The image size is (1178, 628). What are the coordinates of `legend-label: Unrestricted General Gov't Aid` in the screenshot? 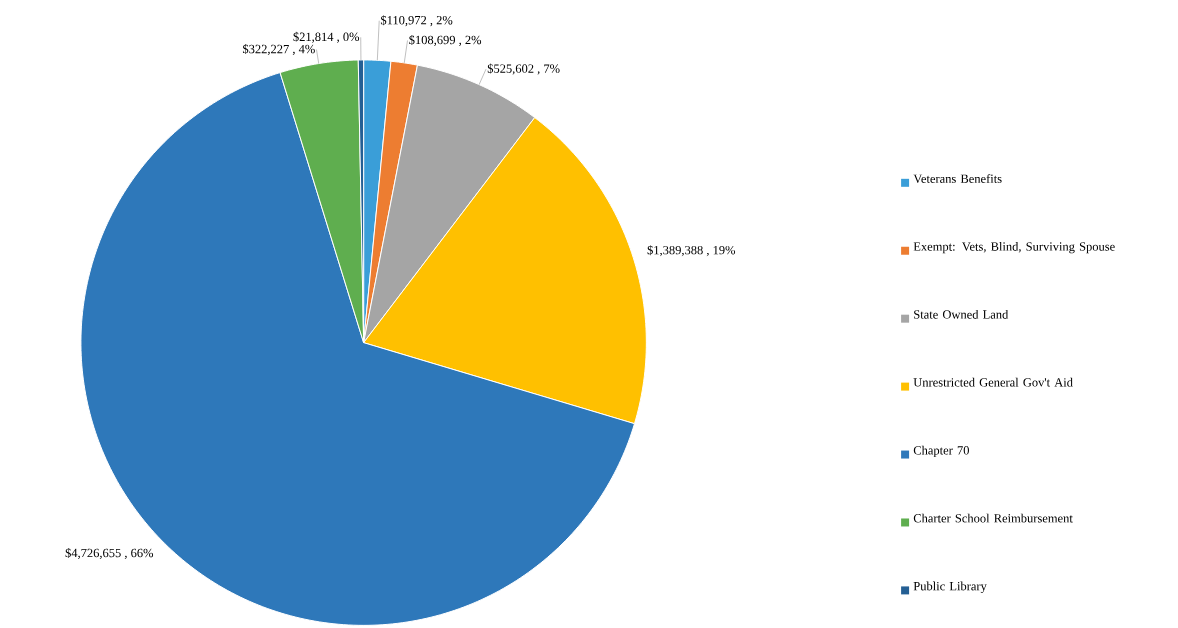 It's located at (993, 382).